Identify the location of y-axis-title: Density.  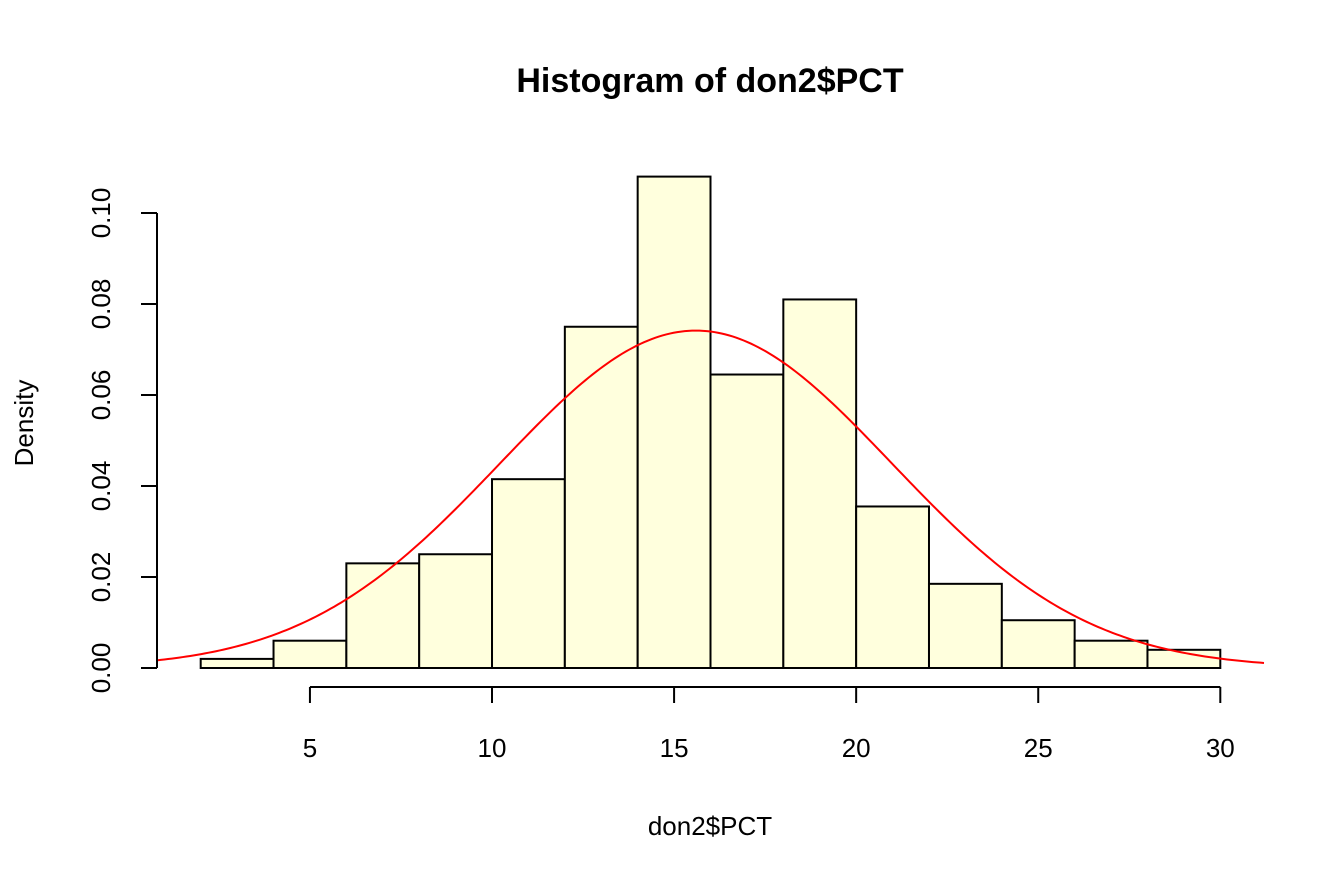
(24, 423).